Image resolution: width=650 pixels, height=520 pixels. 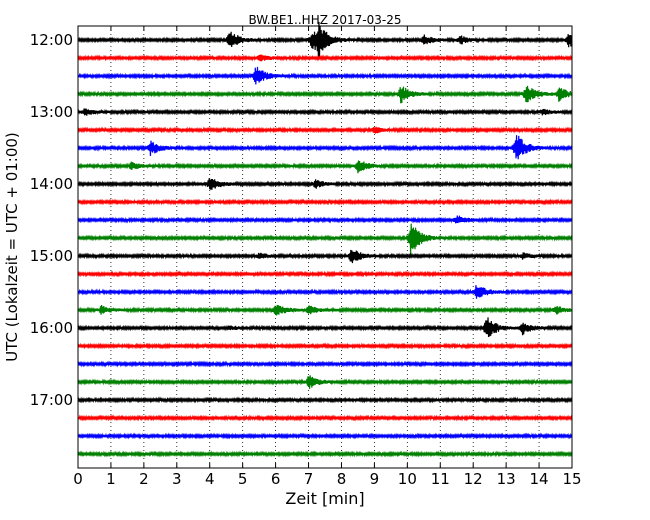 I want to click on x-tick-label: 7, so click(x=309, y=479).